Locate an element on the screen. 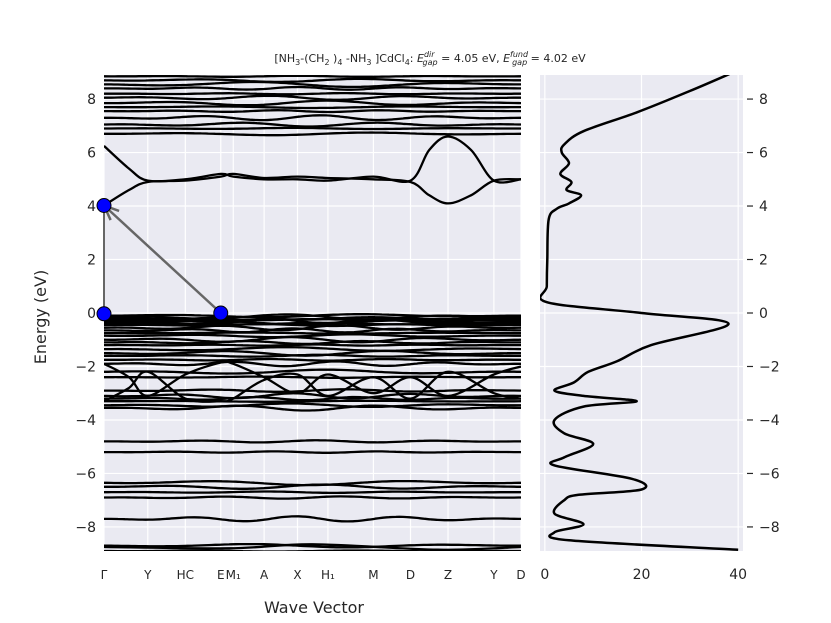 The image size is (831, 623). band-y-tick-label: 2 is located at coordinates (91, 261).